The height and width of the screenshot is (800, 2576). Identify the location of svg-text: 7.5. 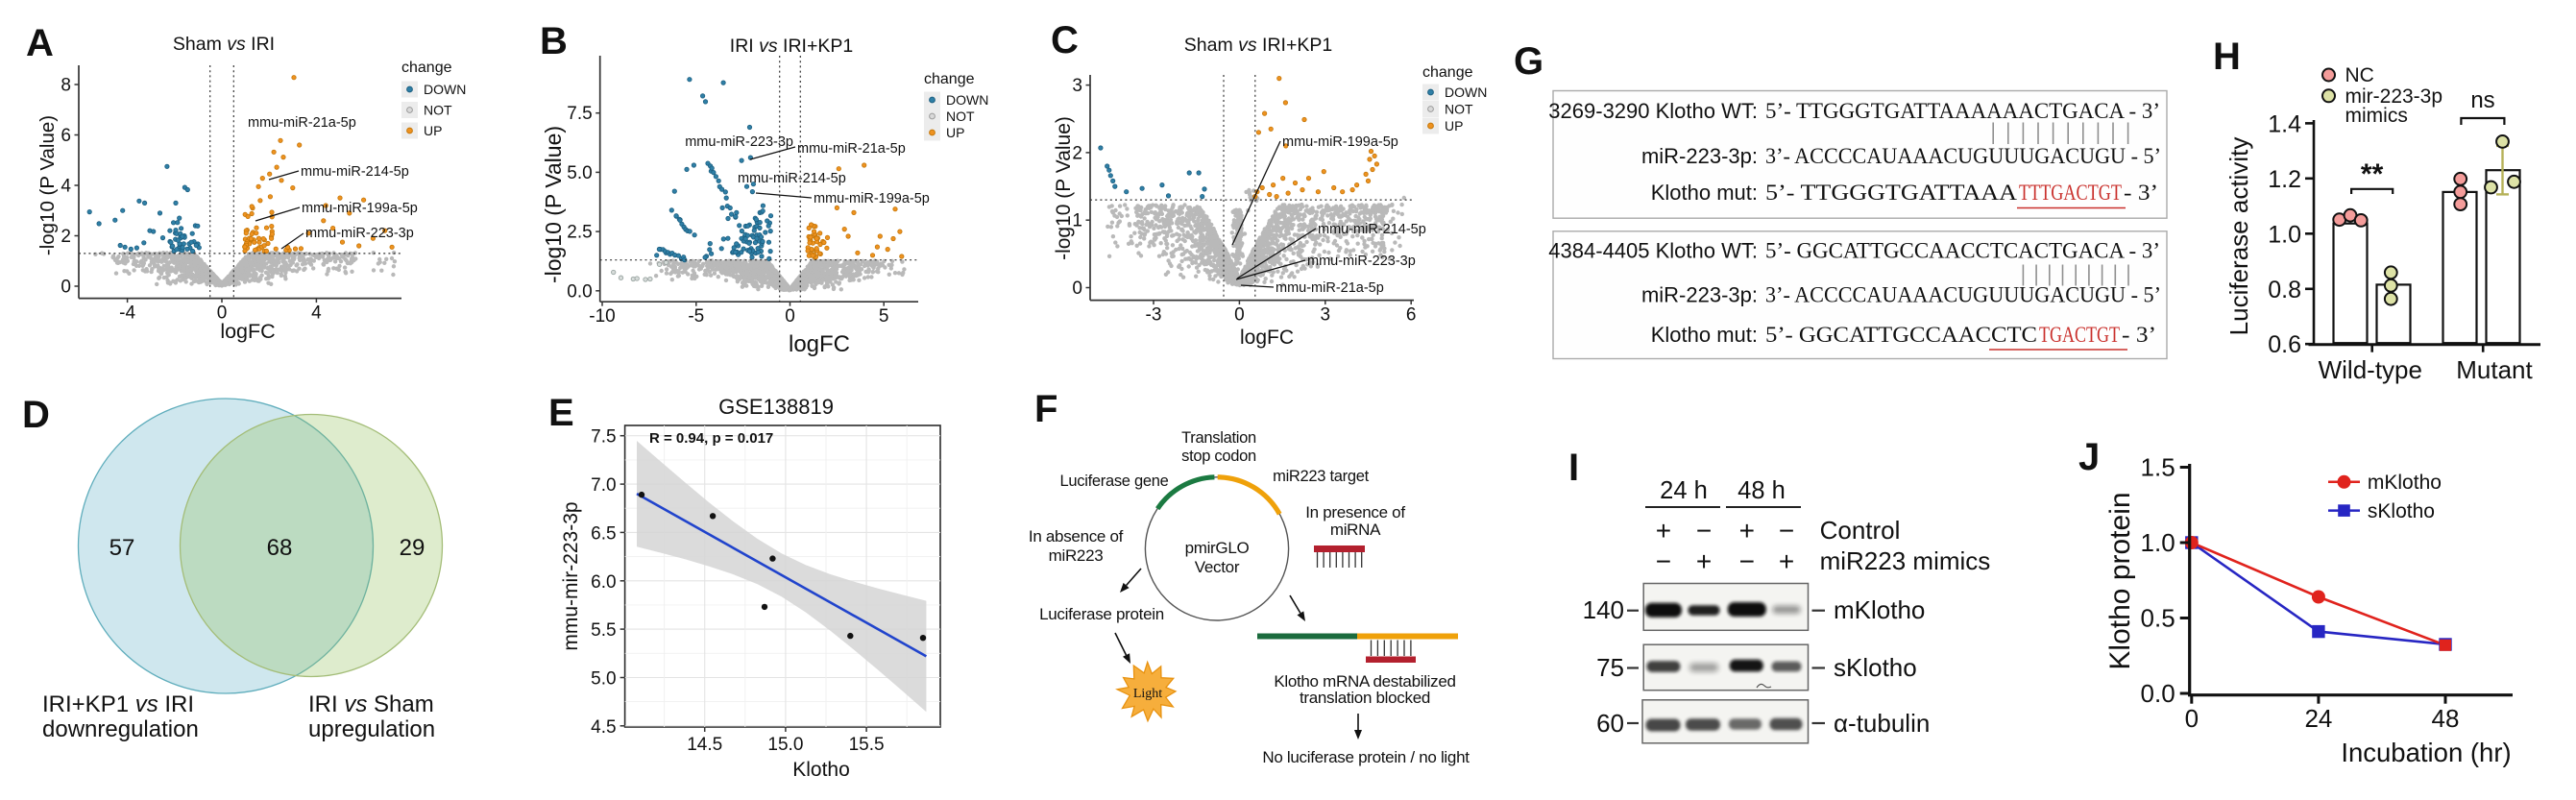
(579, 114).